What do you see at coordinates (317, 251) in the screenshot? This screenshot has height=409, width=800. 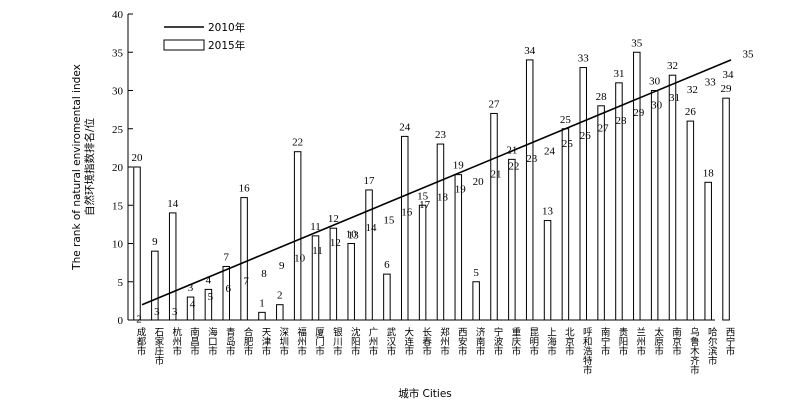 I see `line-value-label: 11` at bounding box center [317, 251].